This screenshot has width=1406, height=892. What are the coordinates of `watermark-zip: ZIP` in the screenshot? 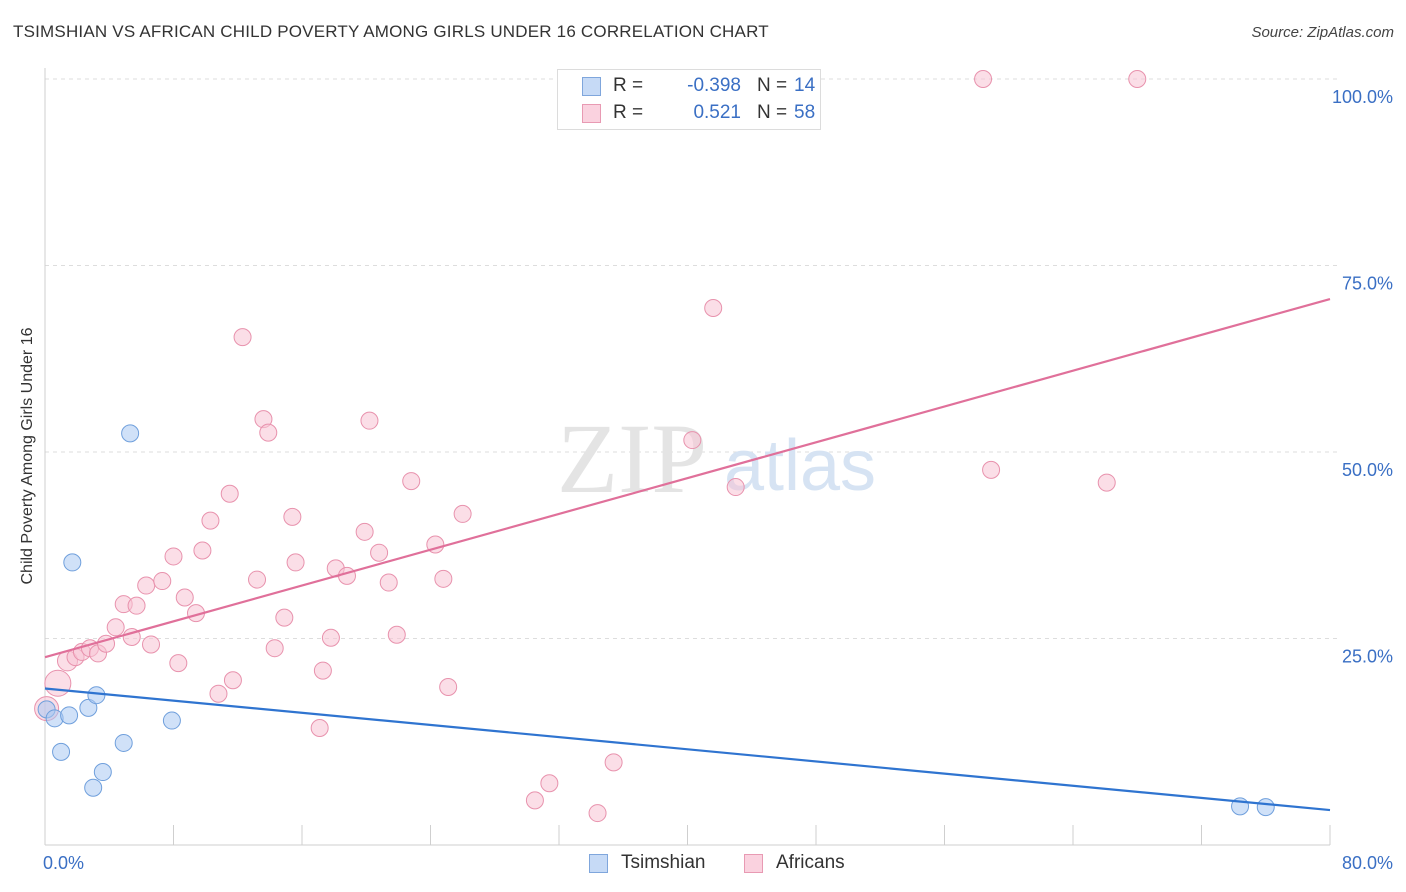 It's located at (632, 458).